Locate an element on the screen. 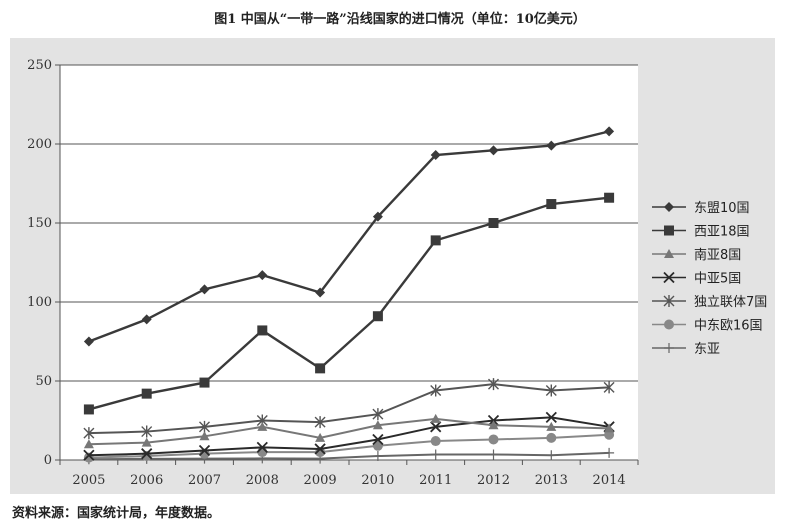  x-tick-label: 2008 is located at coordinates (262, 480).